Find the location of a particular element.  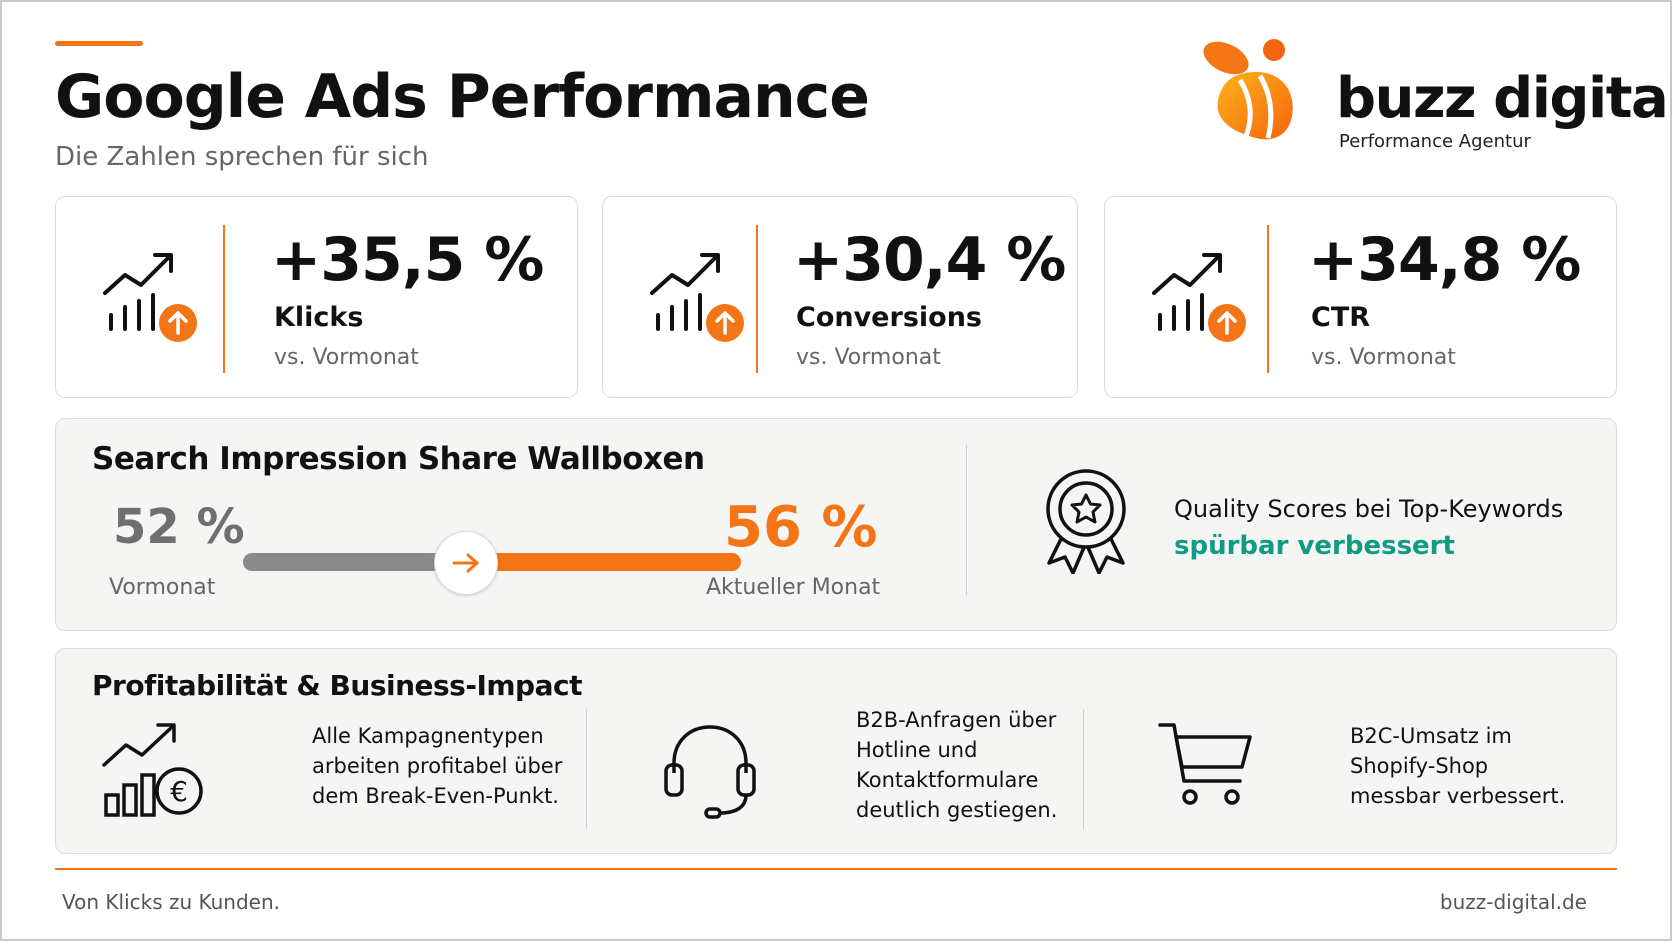

business-impact-title: Profitabilität & Business-Impact is located at coordinates (337, 685).